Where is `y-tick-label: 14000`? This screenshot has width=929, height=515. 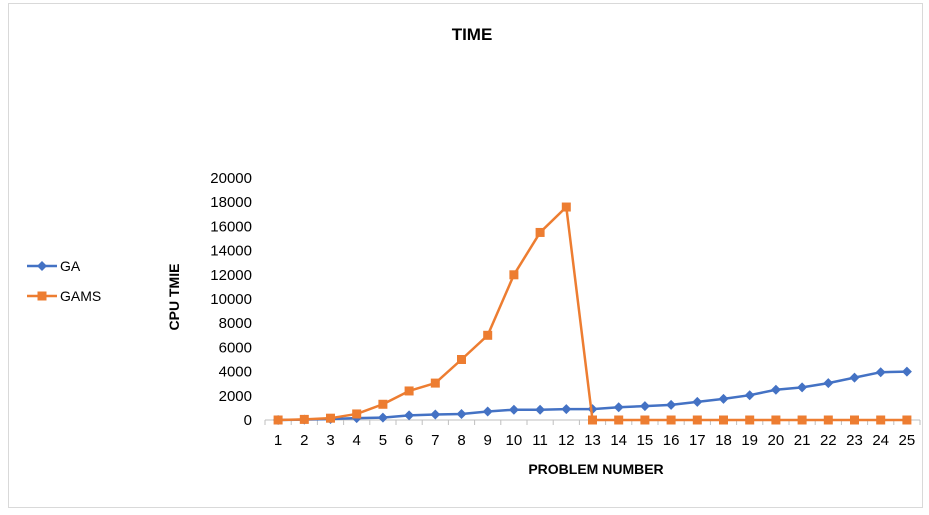
y-tick-label: 14000 is located at coordinates (231, 251).